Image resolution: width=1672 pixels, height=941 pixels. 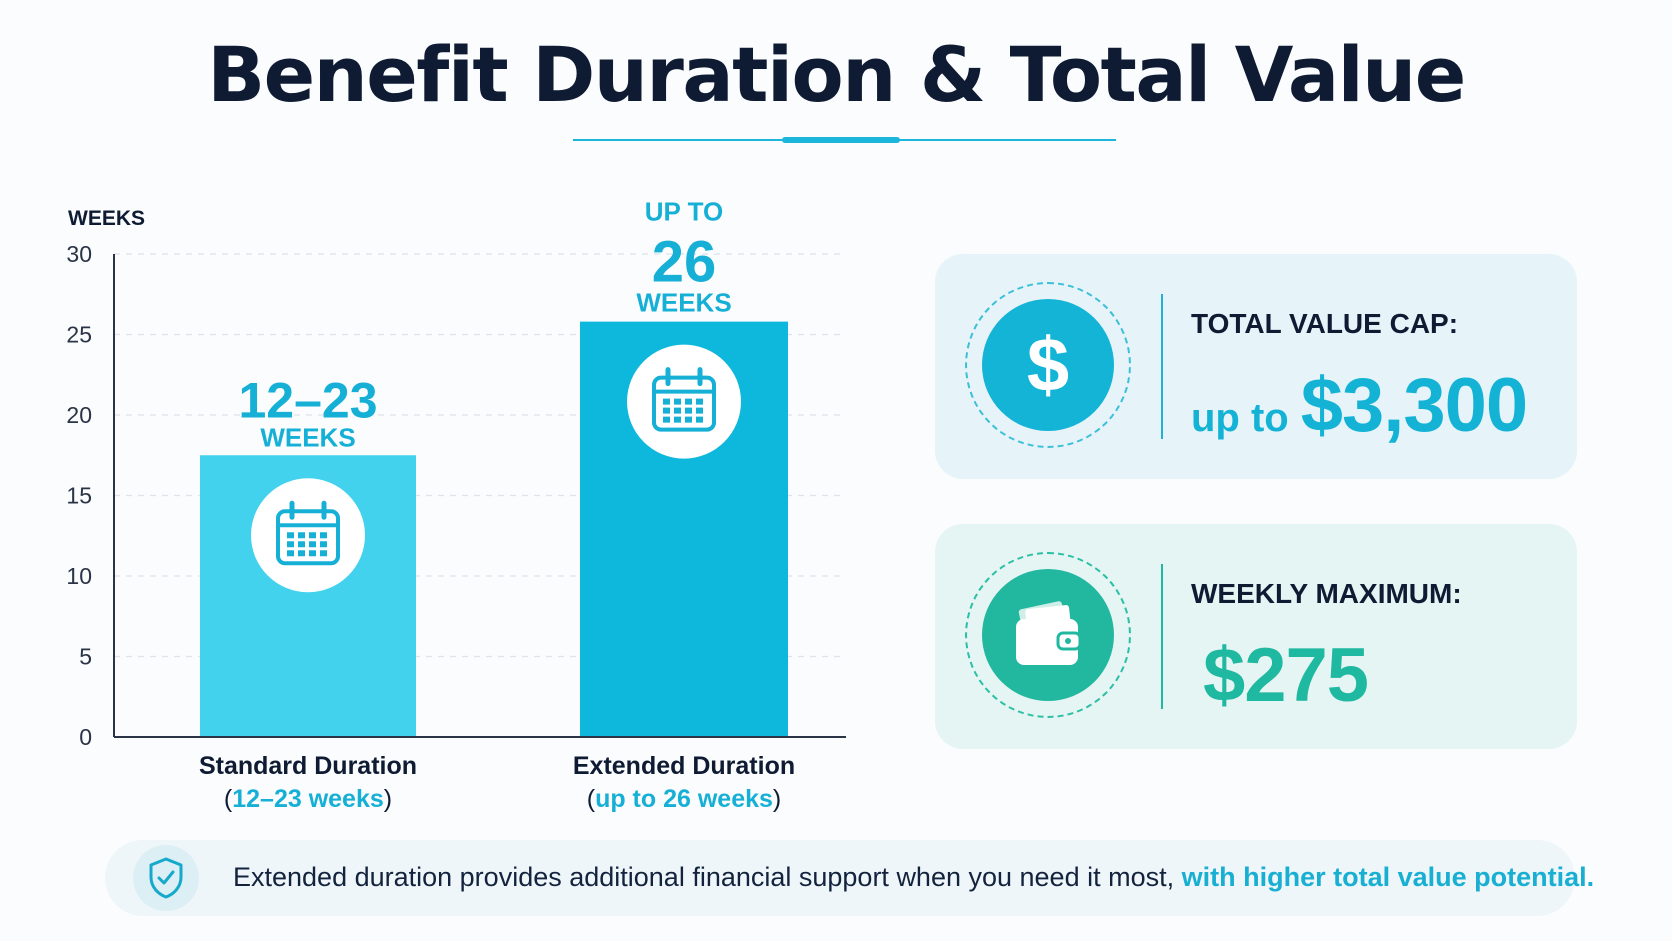 I want to click on bar-value-label: 12–23, so click(x=307, y=400).